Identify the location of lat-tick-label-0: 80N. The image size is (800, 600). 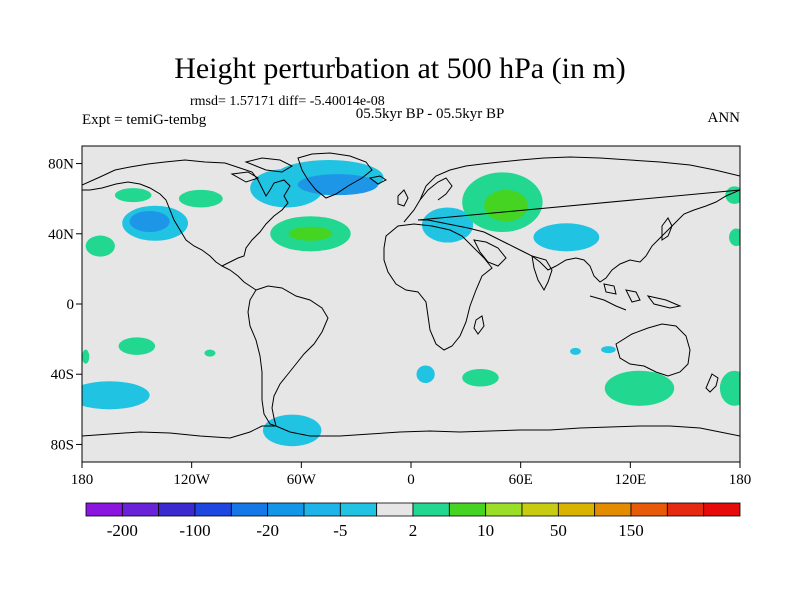
(61, 165).